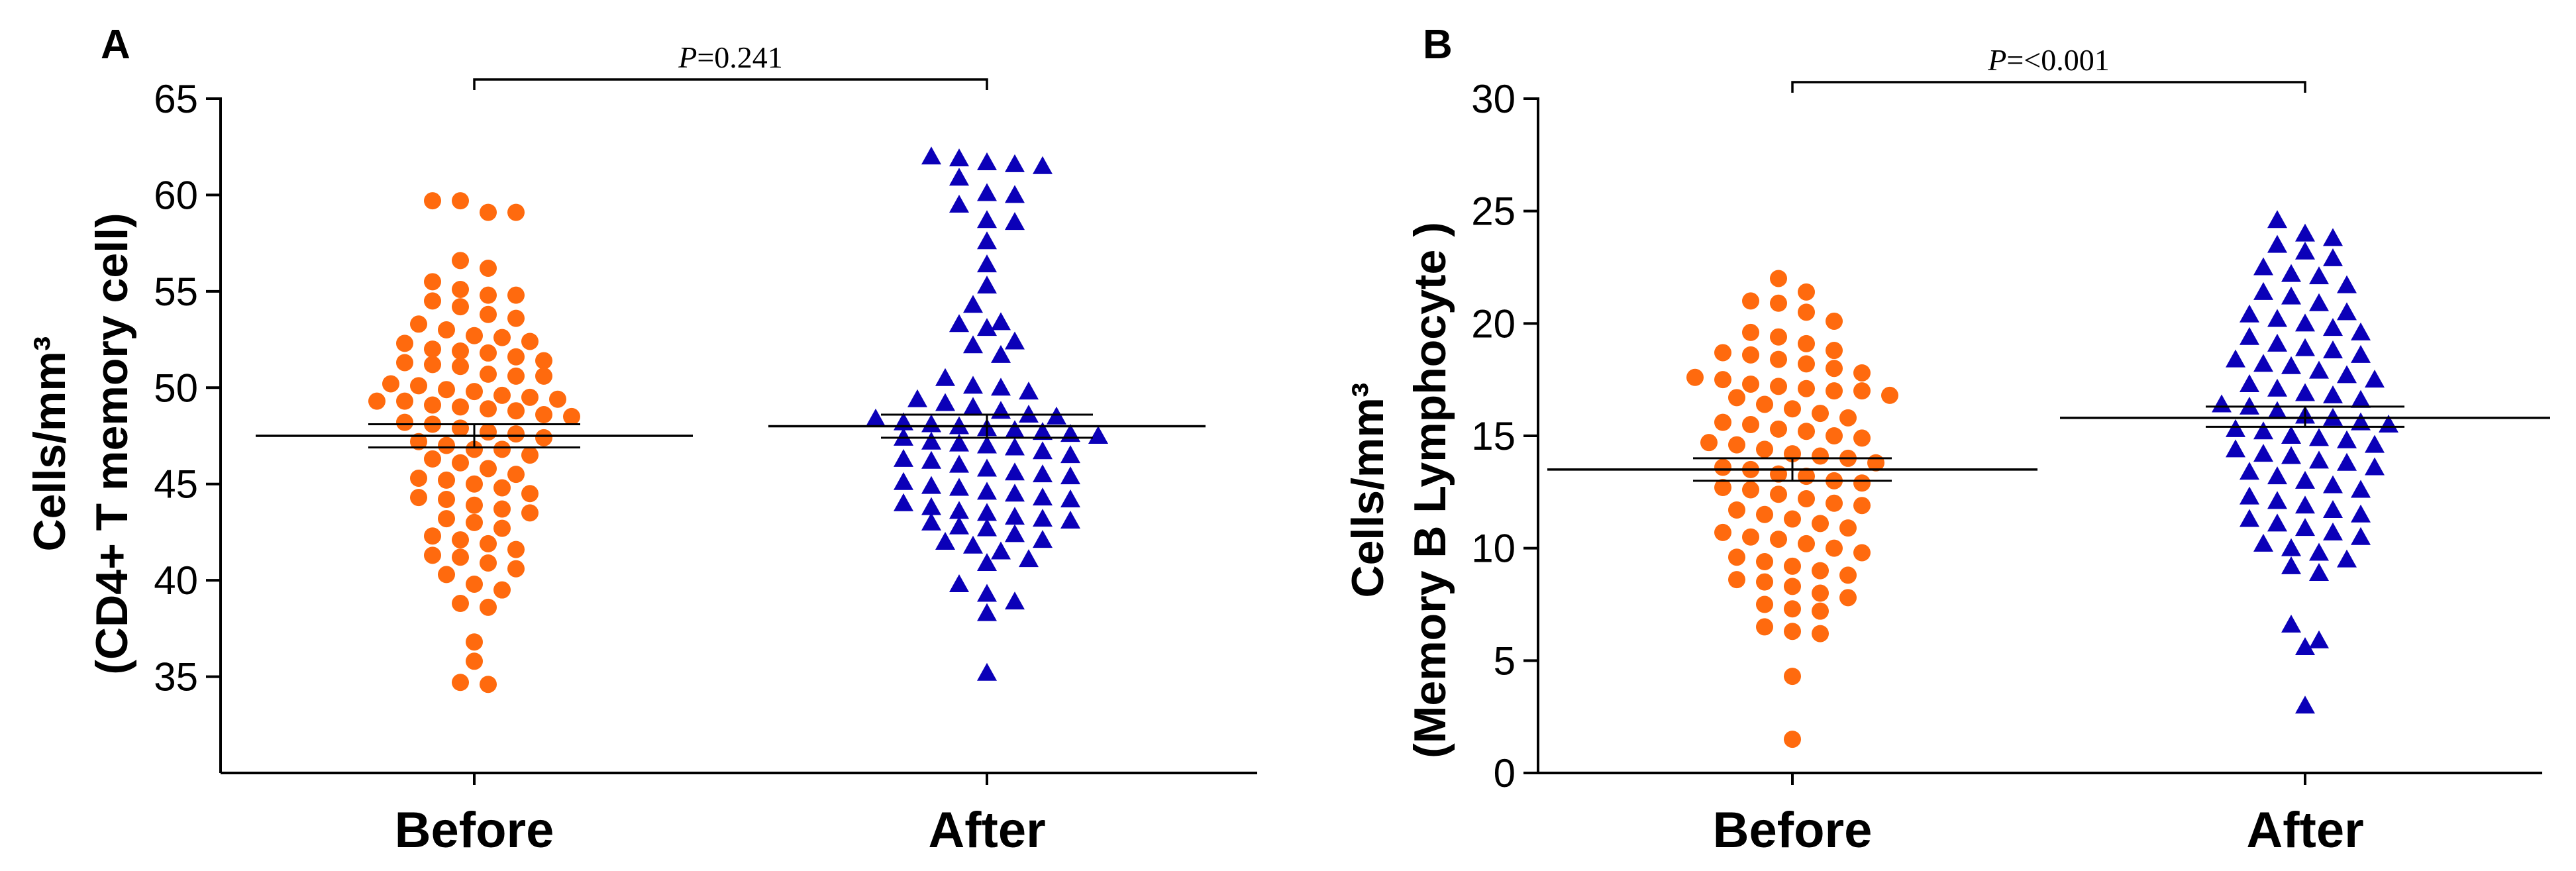 Image resolution: width=2576 pixels, height=871 pixels. I want to click on y-tick-label: 5, so click(1505, 661).